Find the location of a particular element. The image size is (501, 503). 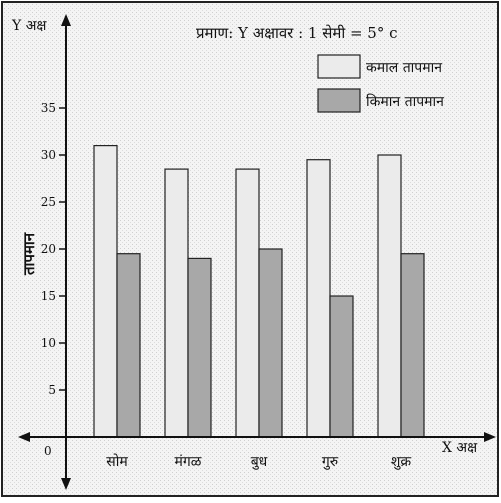

y-axis-arrow-up-icon is located at coordinates (66, 20).